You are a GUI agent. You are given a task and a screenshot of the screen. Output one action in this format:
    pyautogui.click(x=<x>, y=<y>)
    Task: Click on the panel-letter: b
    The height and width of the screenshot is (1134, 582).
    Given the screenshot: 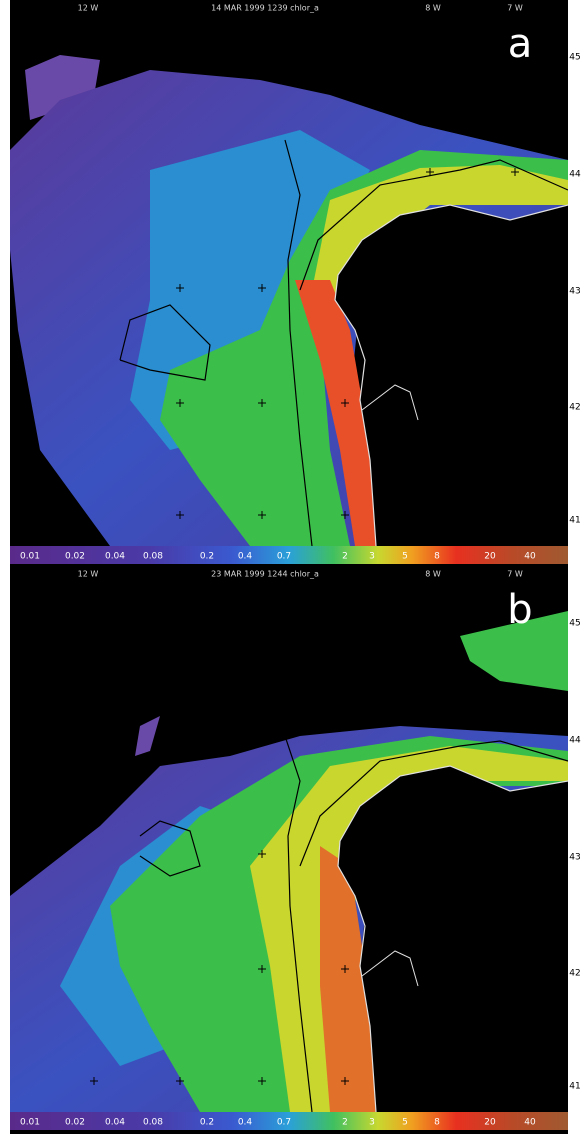 What is the action you would take?
    pyautogui.click(x=519, y=610)
    